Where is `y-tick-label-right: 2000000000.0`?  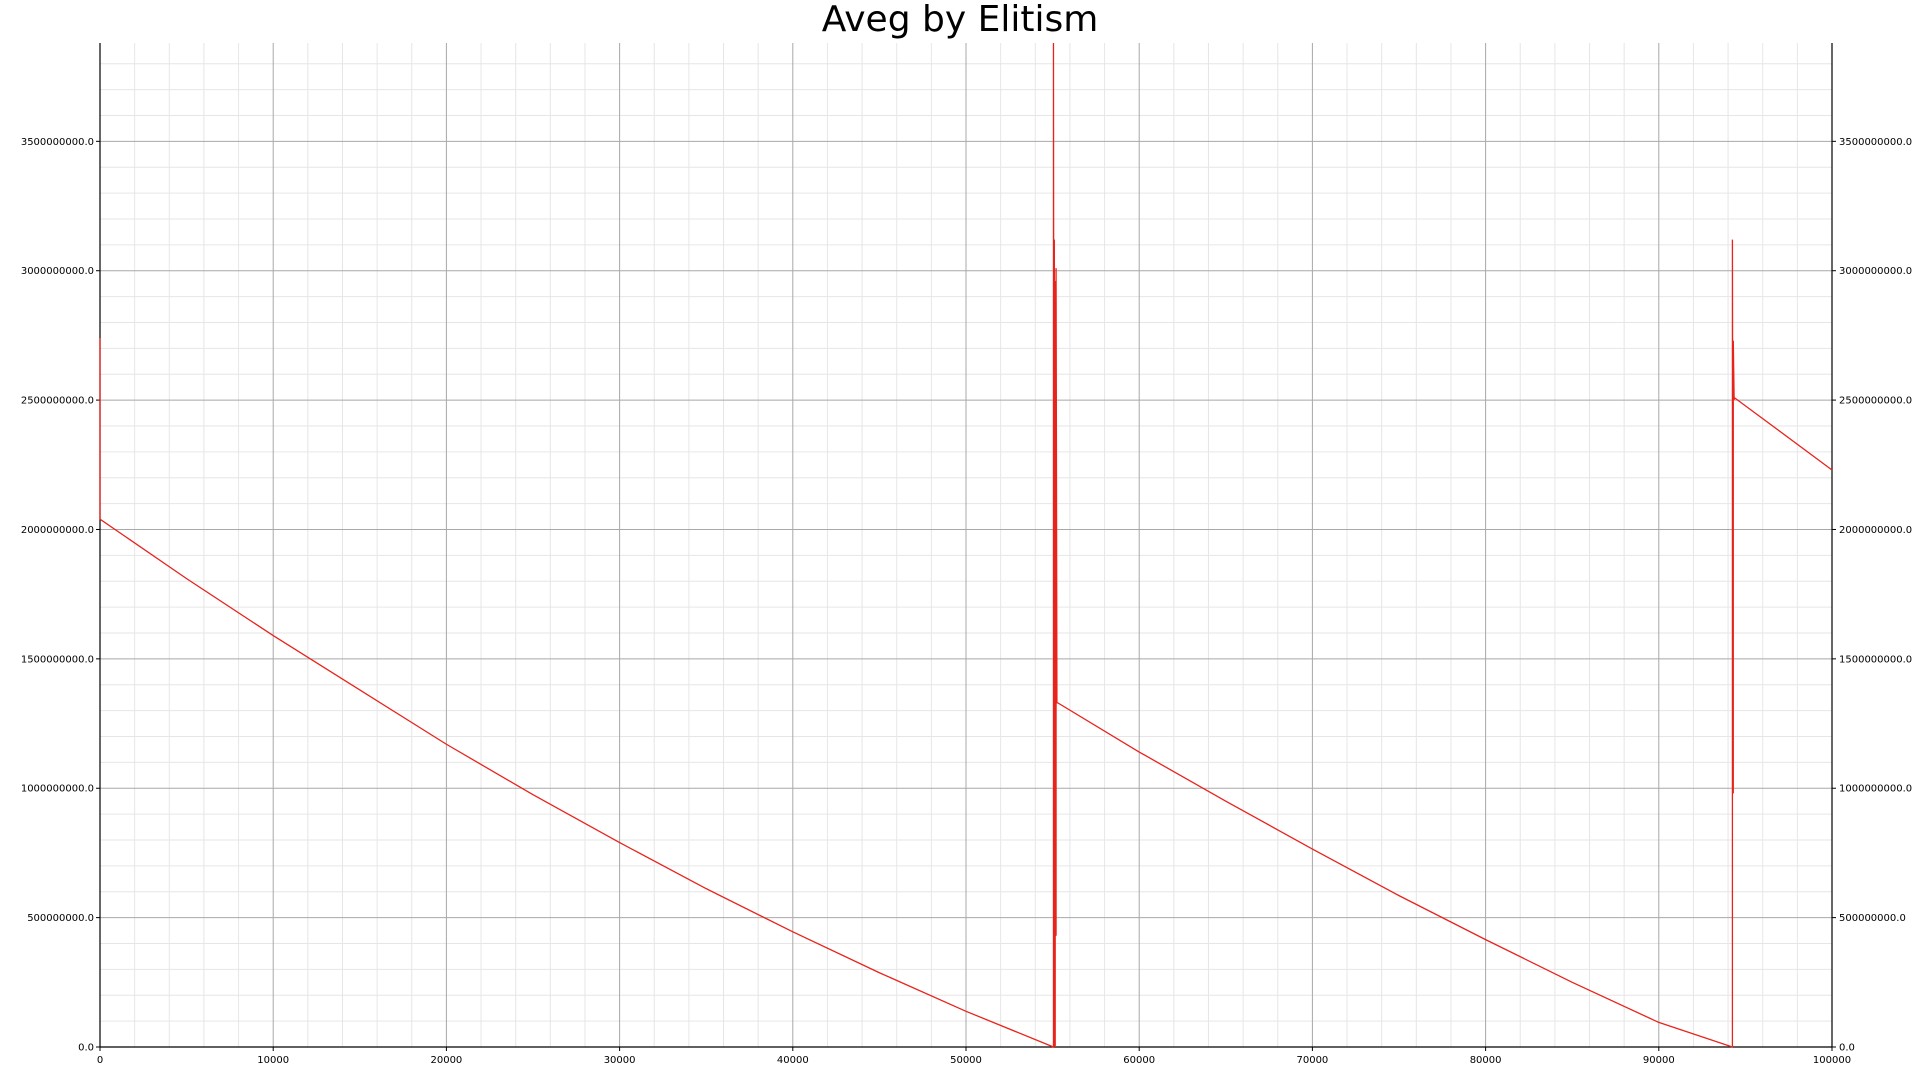 y-tick-label-right: 2000000000.0 is located at coordinates (1875, 530).